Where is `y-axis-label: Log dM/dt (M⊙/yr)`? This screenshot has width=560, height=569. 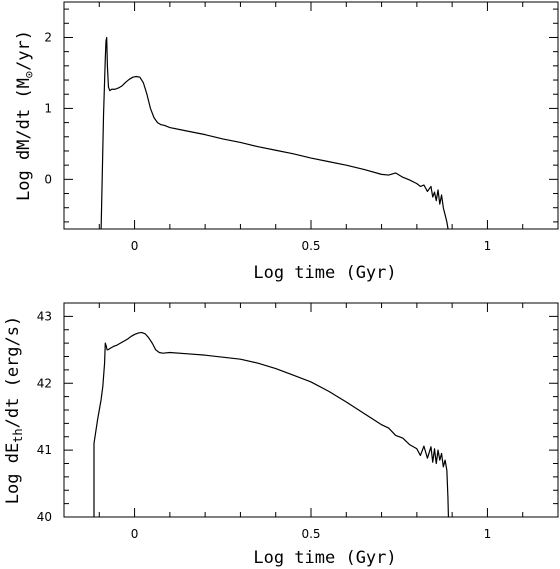 y-axis-label: Log dM/dt (M⊙/yr) is located at coordinates (25, 115).